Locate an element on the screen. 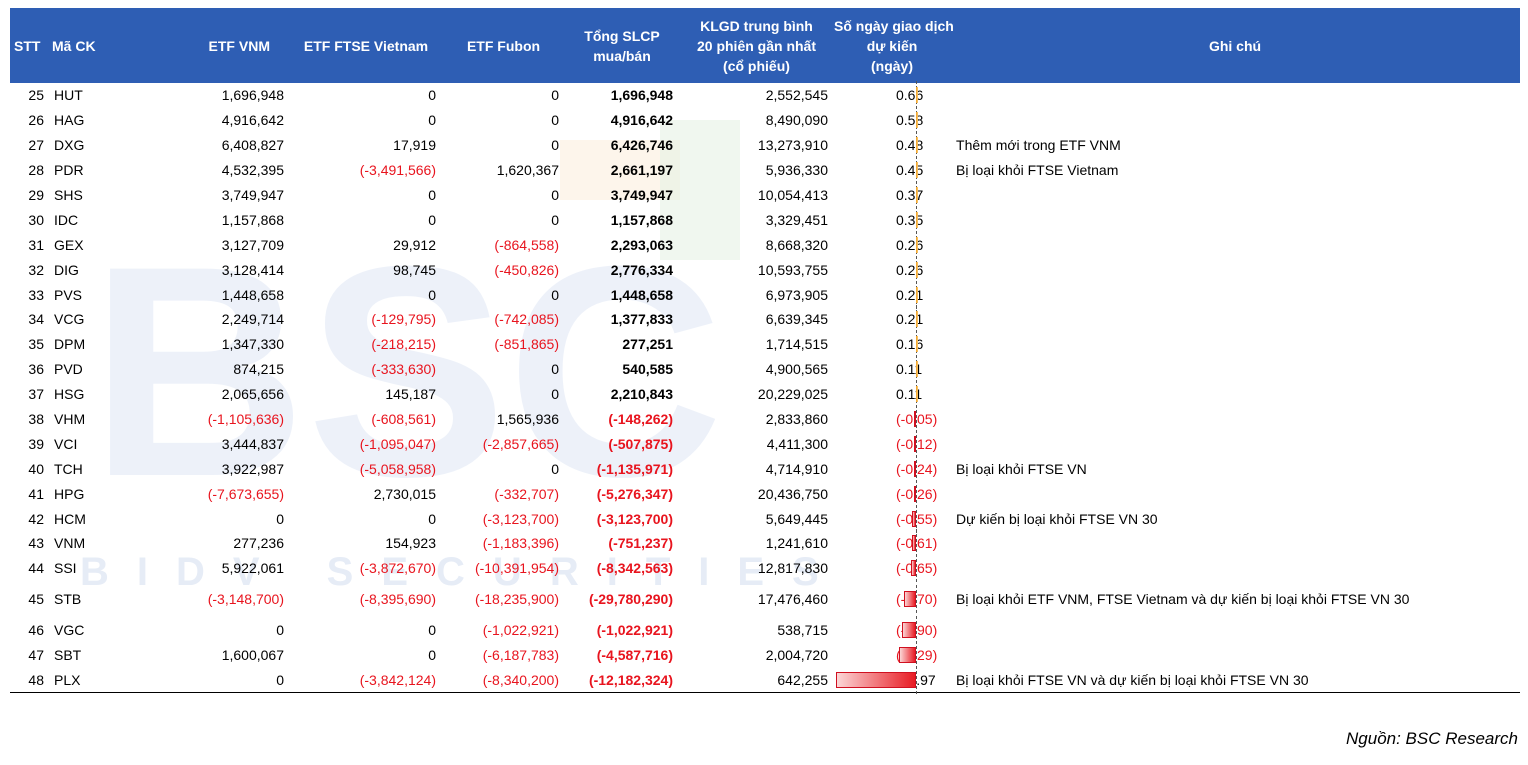 This screenshot has height=765, width=1528. cell-so-ngay: 0.11 is located at coordinates (909, 394).